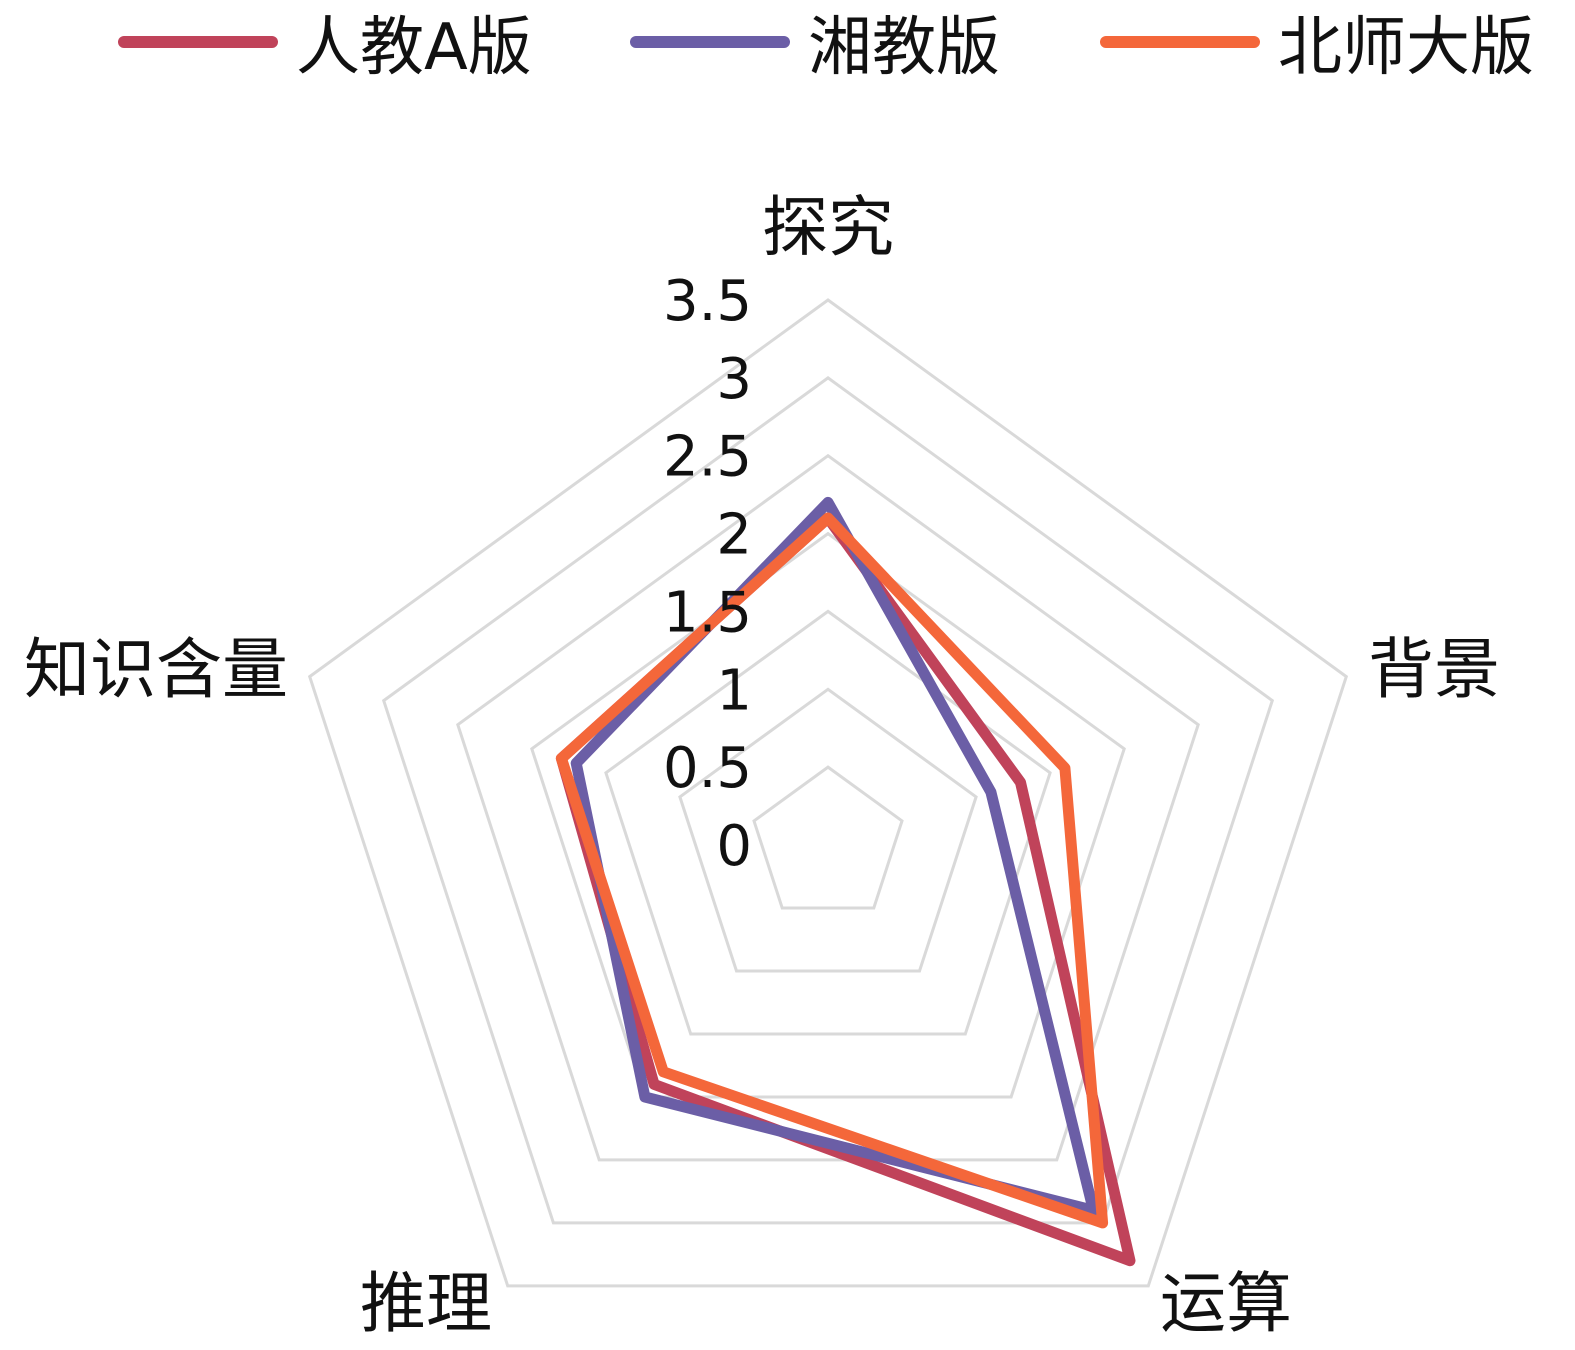 The image size is (1575, 1350). What do you see at coordinates (734, 846) in the screenshot?
I see `tick-label-0: 0` at bounding box center [734, 846].